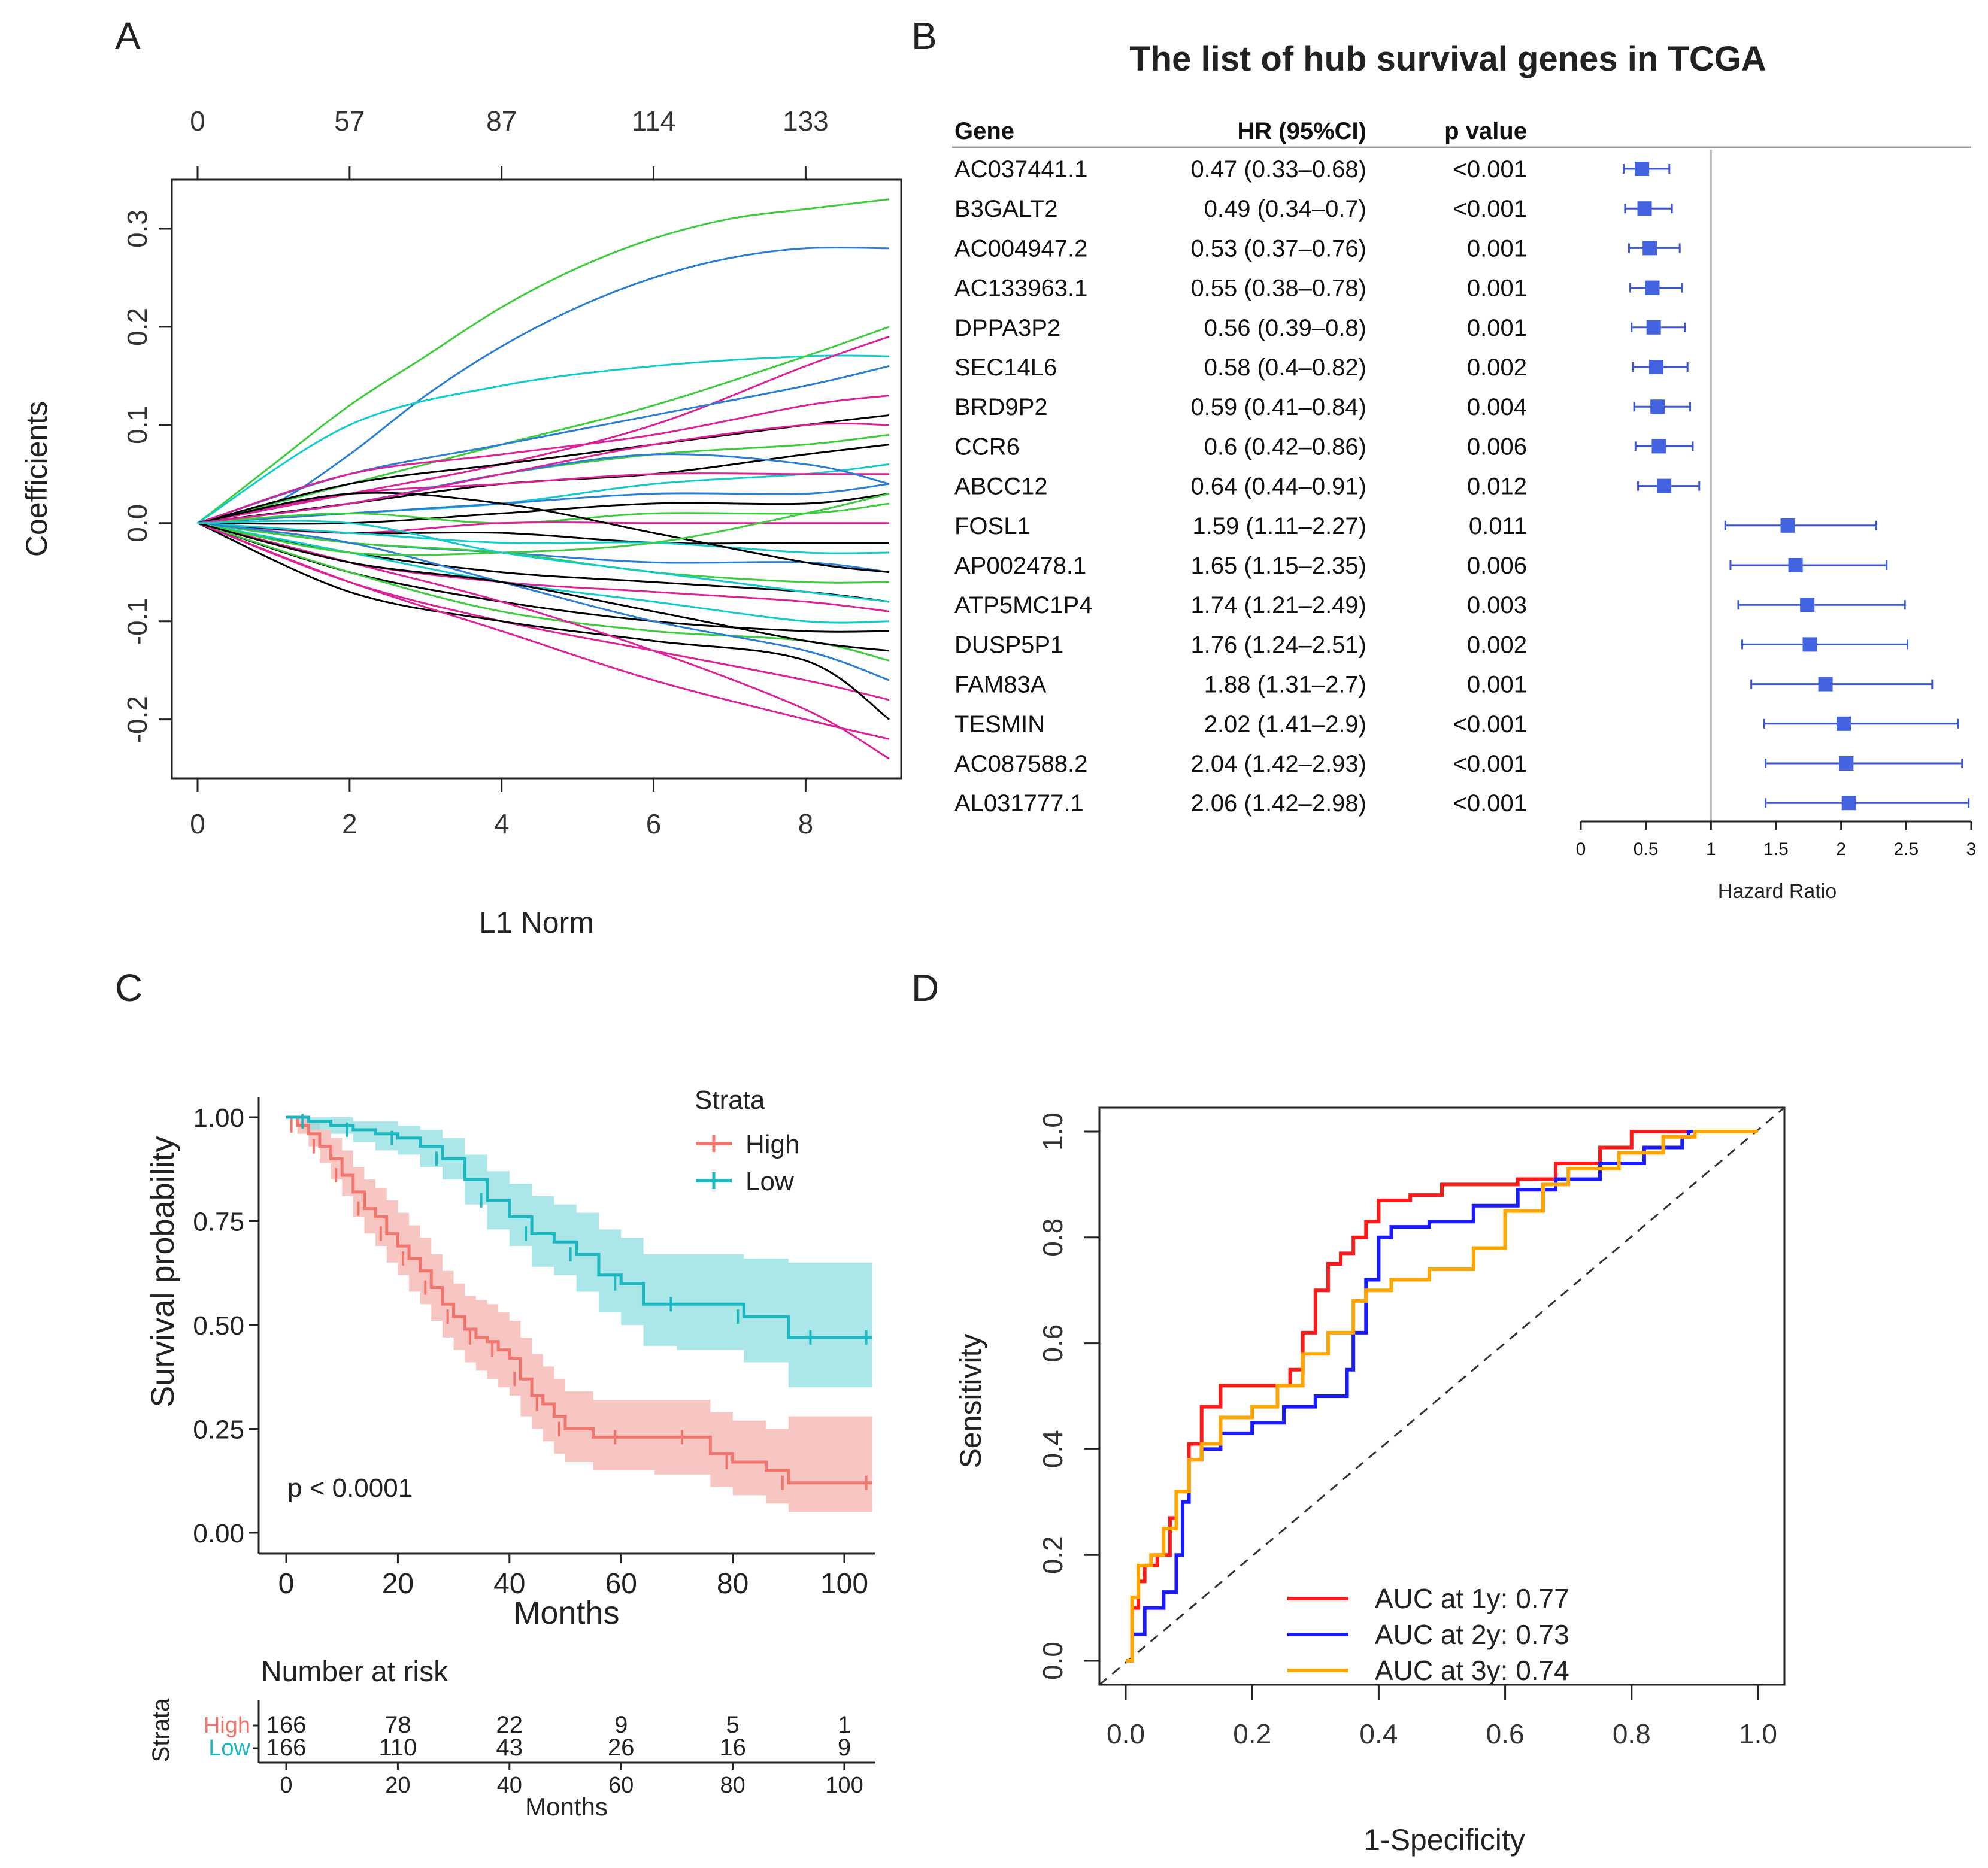 The width and height of the screenshot is (1988, 1868). Describe the element at coordinates (1021, 169) in the screenshot. I see `forest-gene-label: AC037441.1` at that location.